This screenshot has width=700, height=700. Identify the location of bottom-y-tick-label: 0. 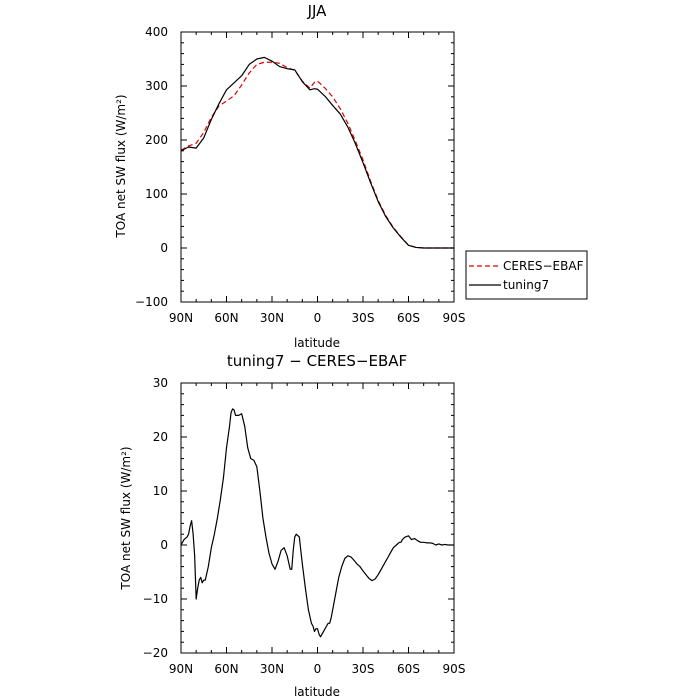
(164, 545).